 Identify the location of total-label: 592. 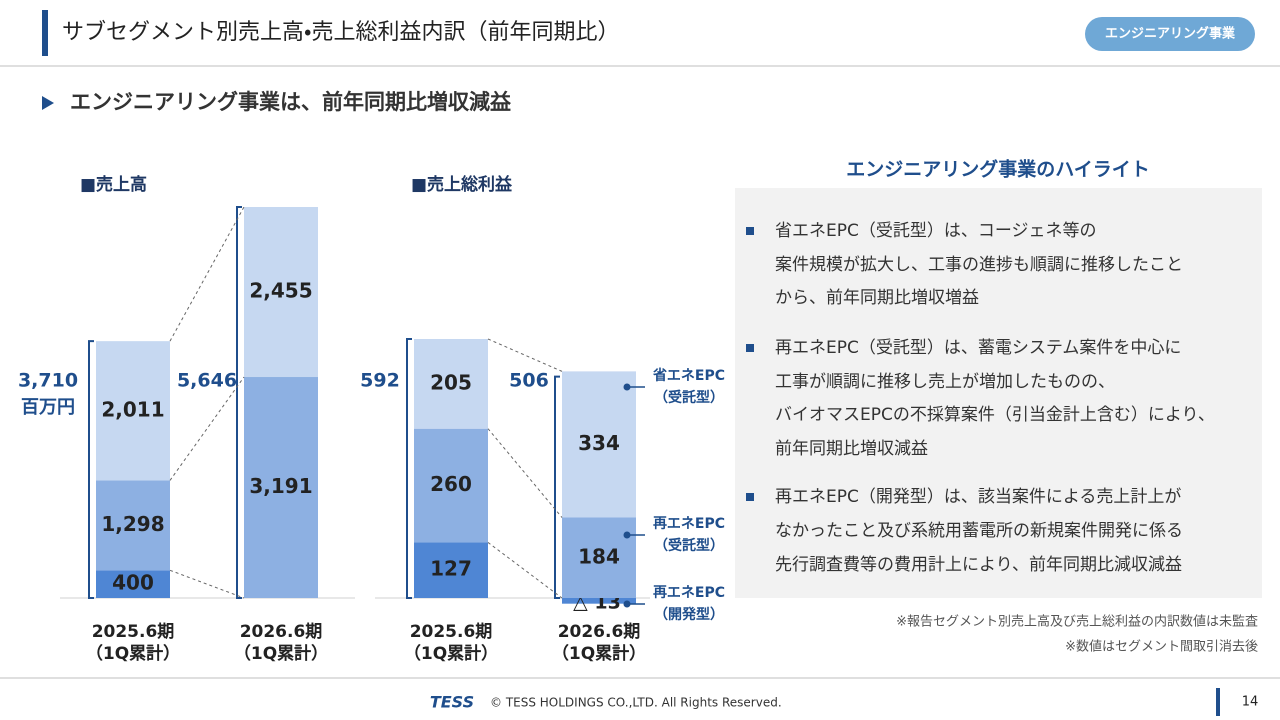
(380, 381).